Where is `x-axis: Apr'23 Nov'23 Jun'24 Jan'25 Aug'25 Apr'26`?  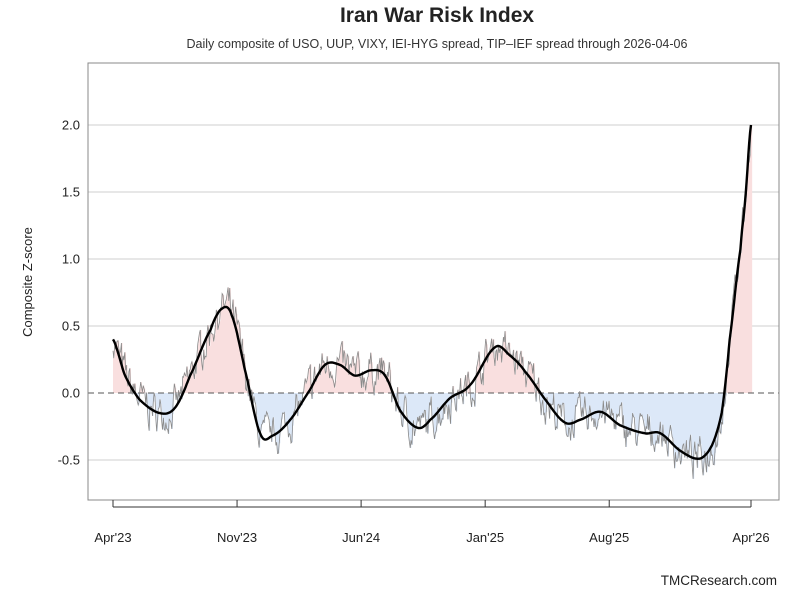 x-axis: Apr'23 Nov'23 Jun'24 Jan'25 Aug'25 Apr'26 is located at coordinates (432, 522).